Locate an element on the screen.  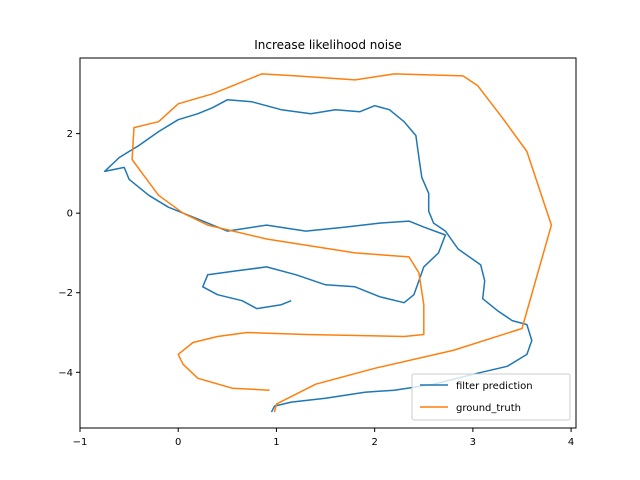
y-tick-label: −2 is located at coordinates (65, 293).